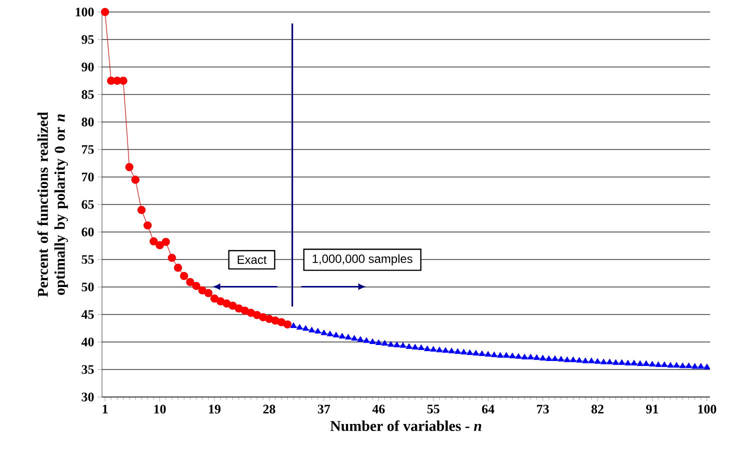 The image size is (734, 462). I want to click on y-tick-label: 70, so click(88, 177).